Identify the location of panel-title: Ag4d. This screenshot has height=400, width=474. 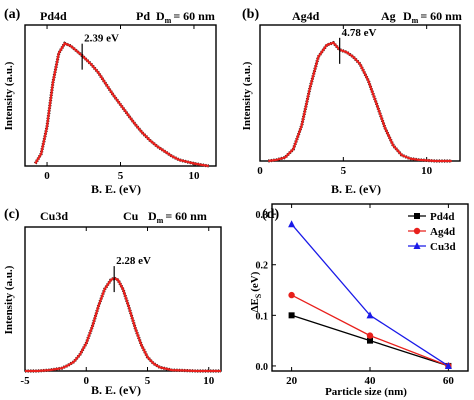
(306, 16).